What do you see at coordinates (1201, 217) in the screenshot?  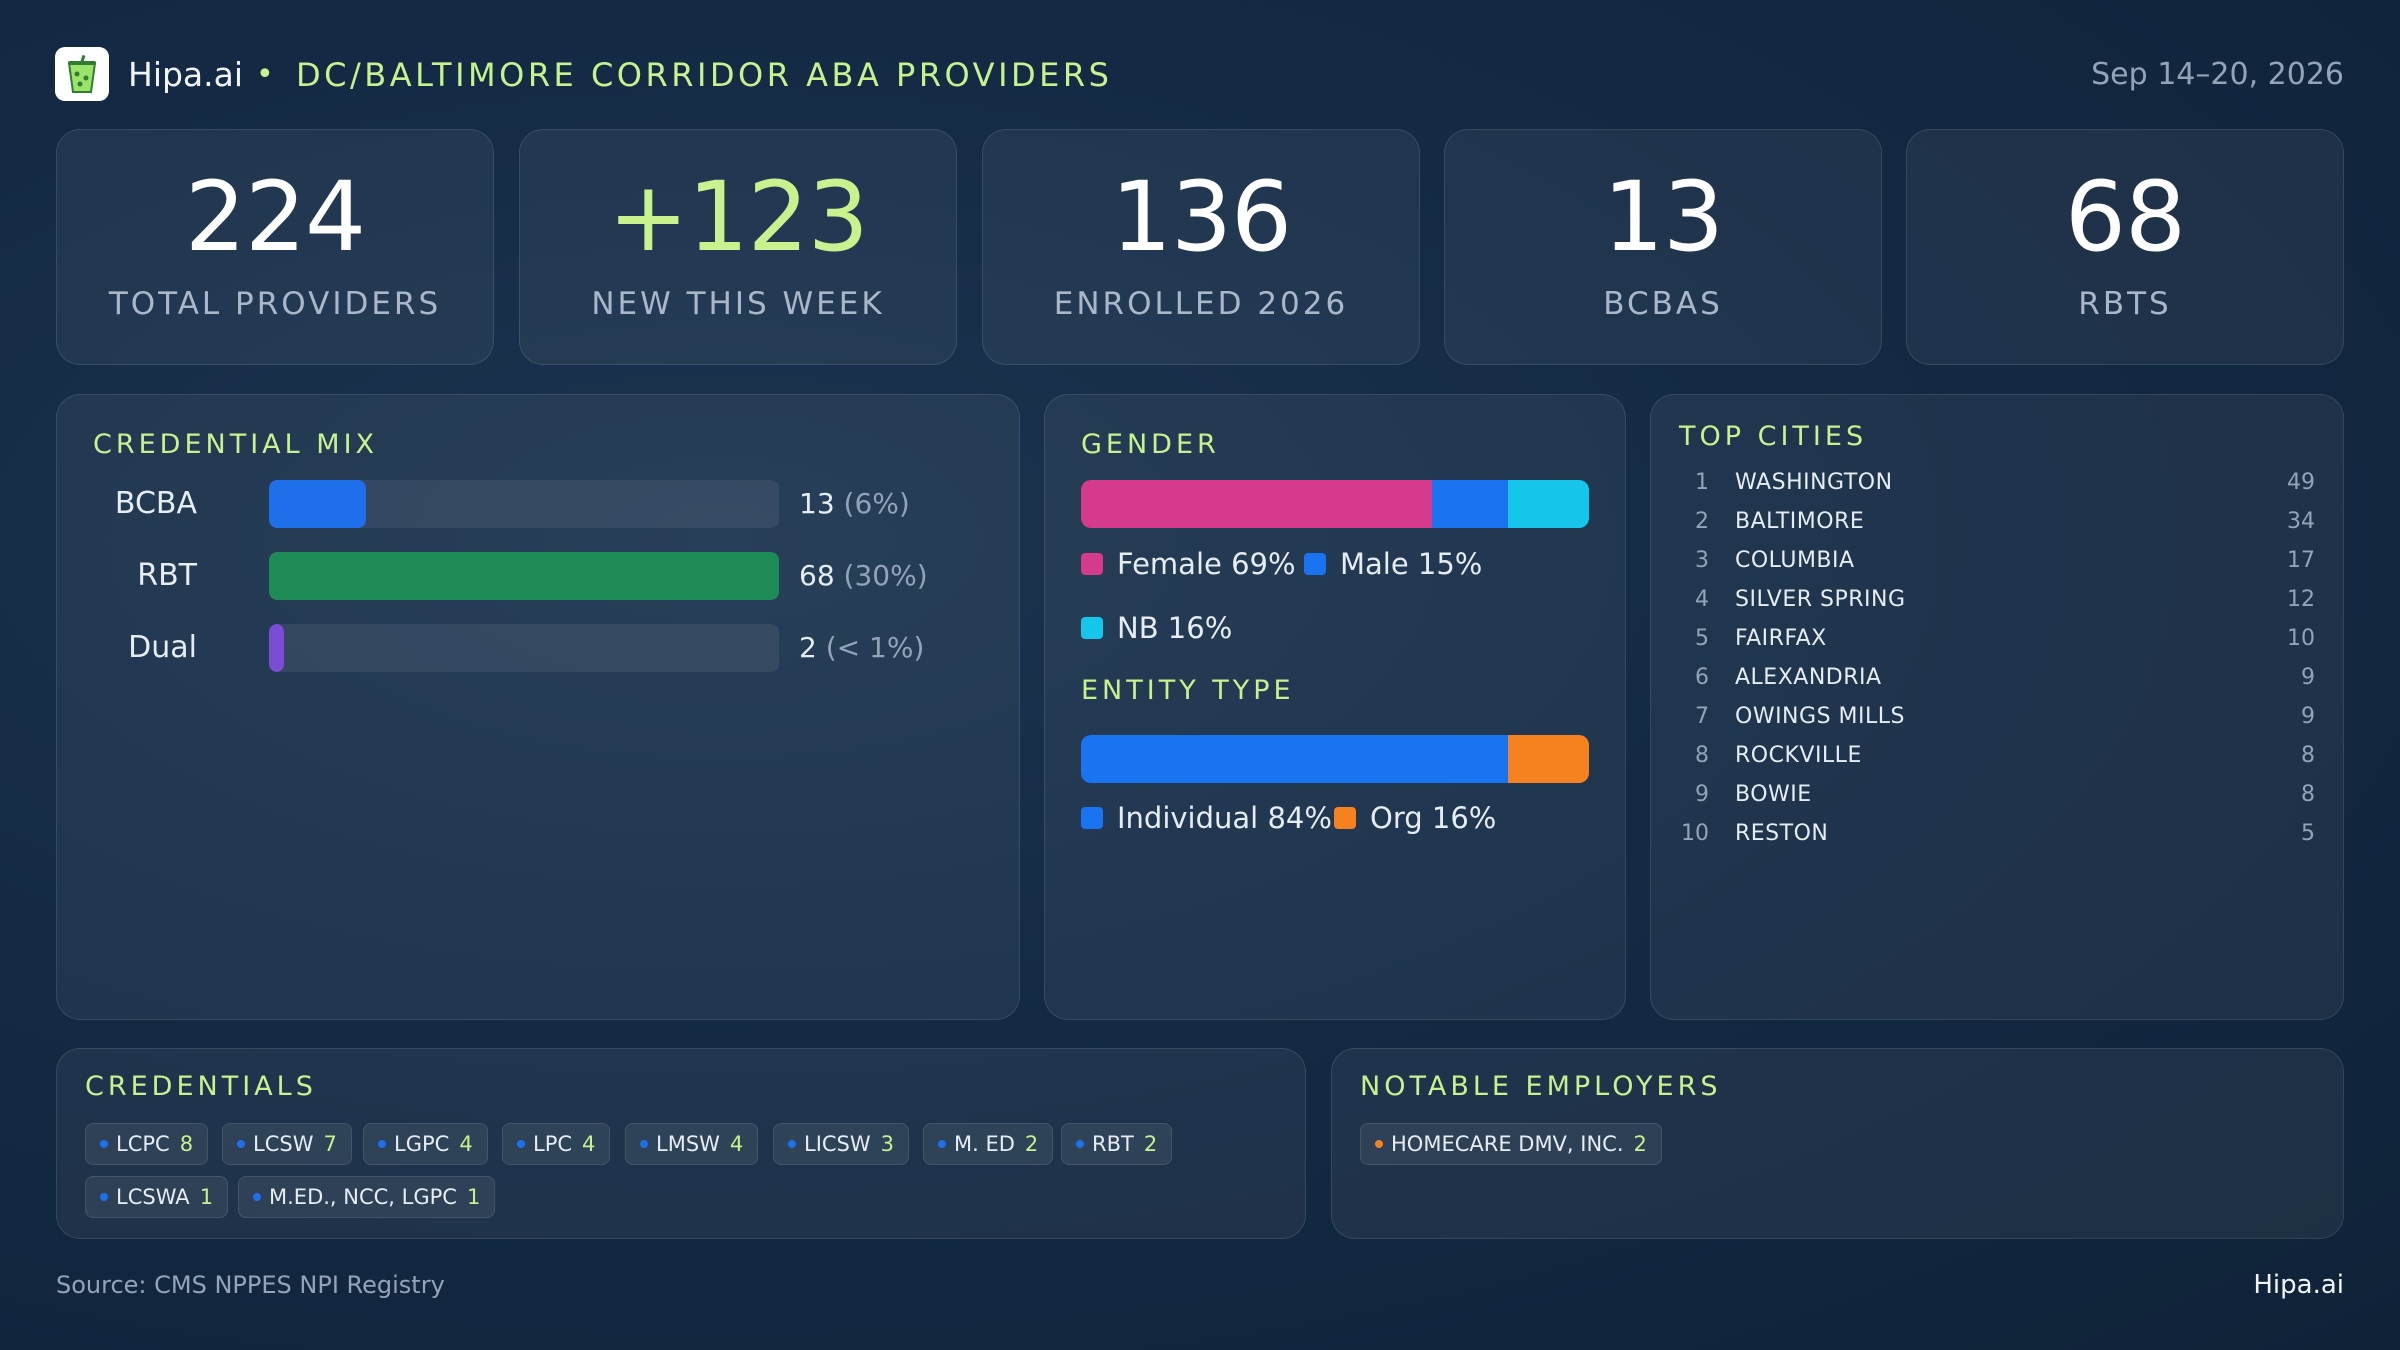 I see `stat-value: 136` at bounding box center [1201, 217].